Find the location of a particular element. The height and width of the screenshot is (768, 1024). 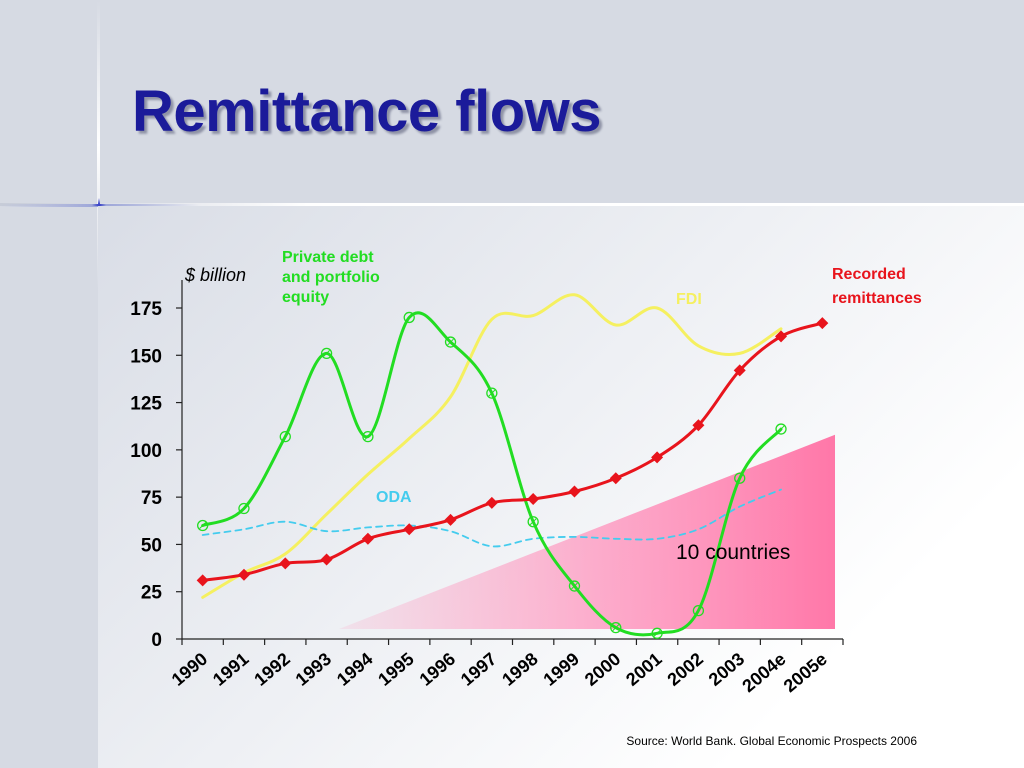

x-tick-label: 2001 is located at coordinates (644, 669).